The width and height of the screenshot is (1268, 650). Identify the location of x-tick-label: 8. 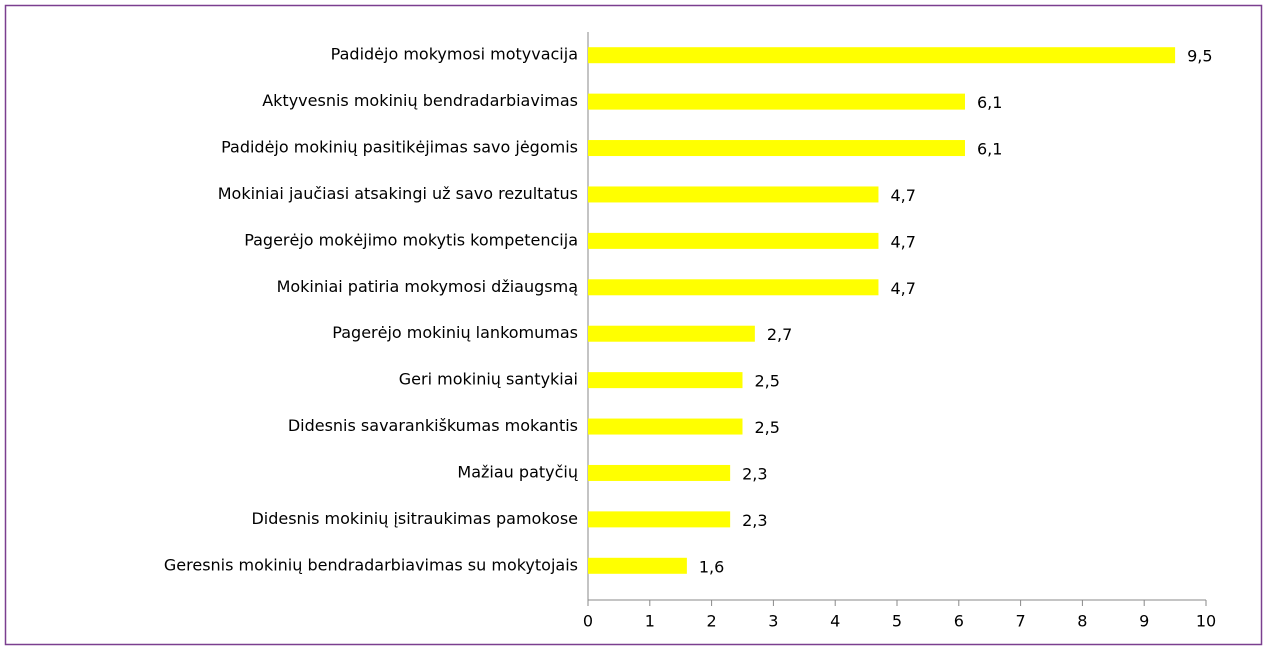
(1082, 621).